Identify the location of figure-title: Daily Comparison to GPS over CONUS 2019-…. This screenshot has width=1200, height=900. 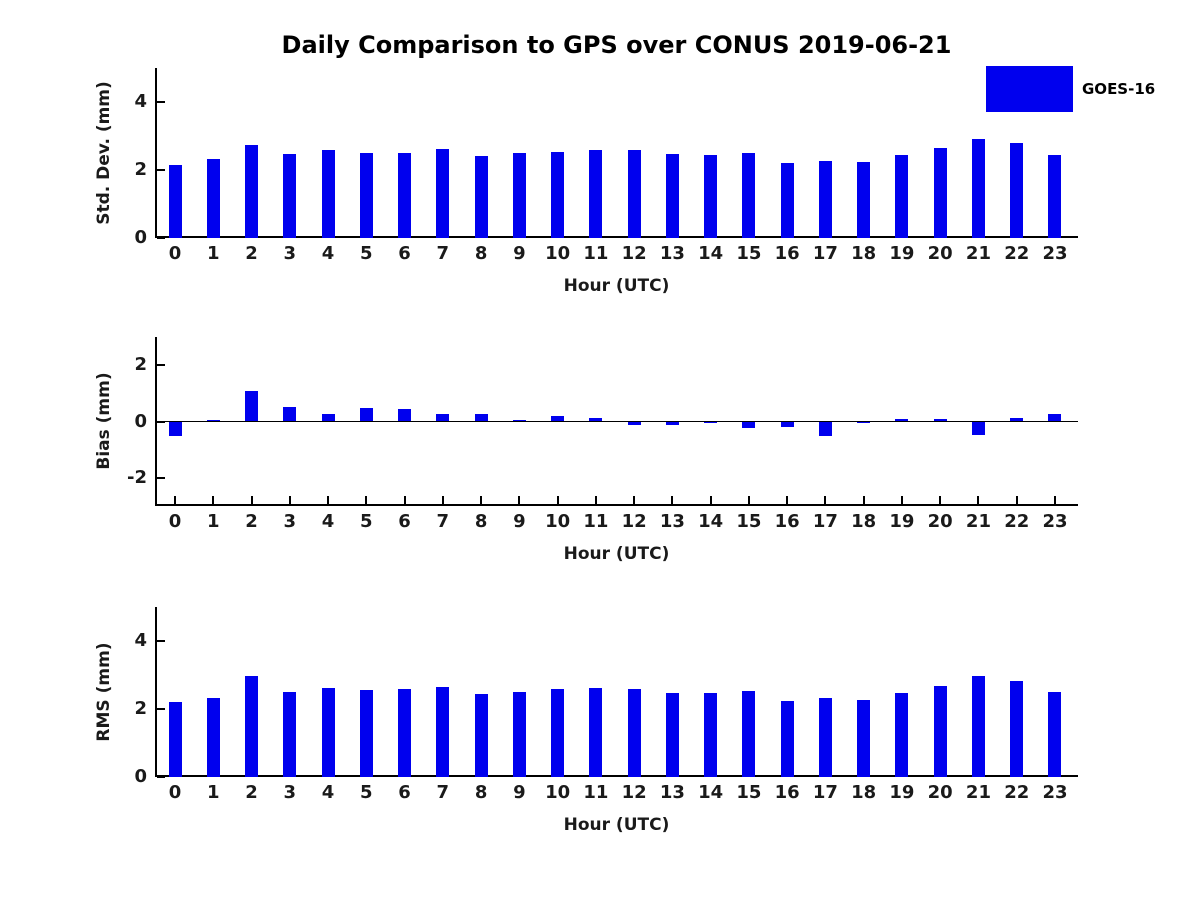
(616, 45).